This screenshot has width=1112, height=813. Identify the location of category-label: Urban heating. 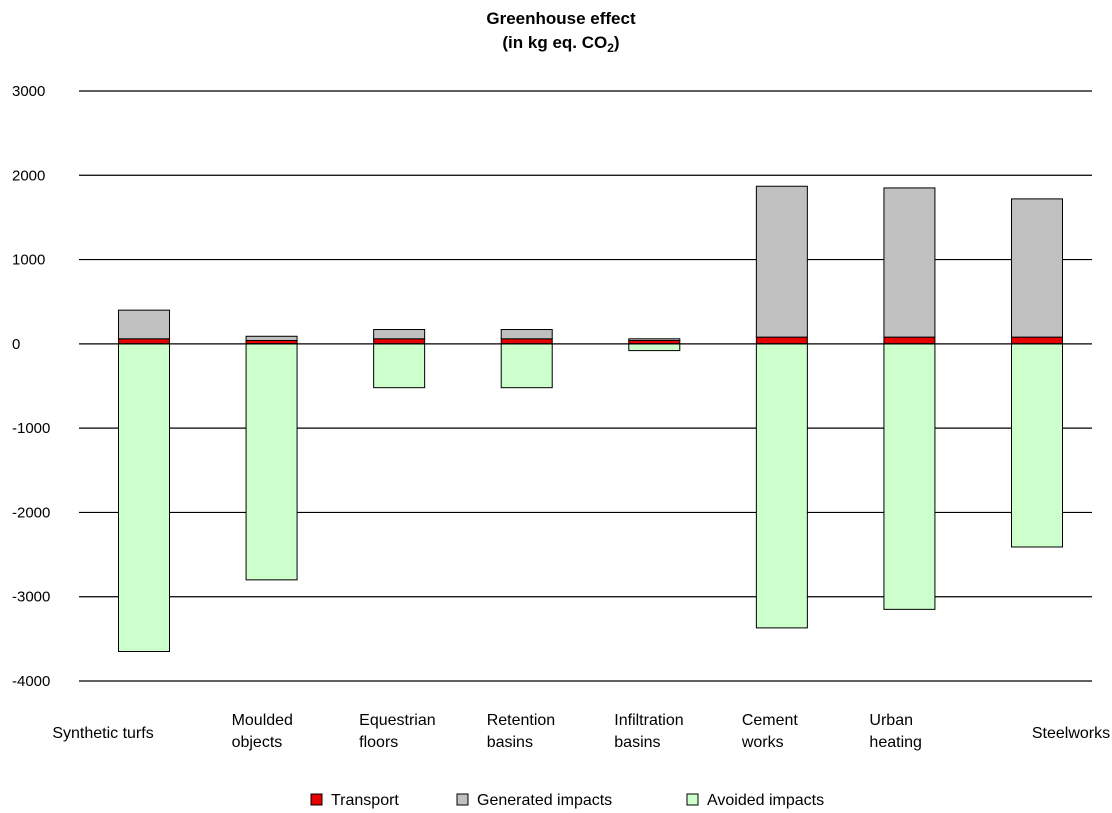
(895, 731).